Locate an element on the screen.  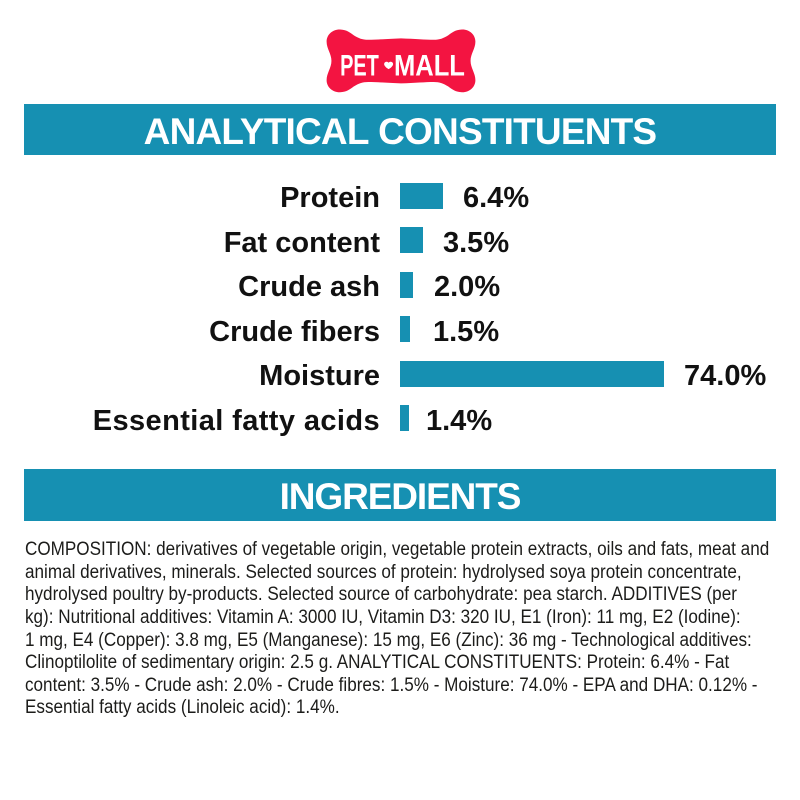
svg-text: MALL is located at coordinates (429, 66).